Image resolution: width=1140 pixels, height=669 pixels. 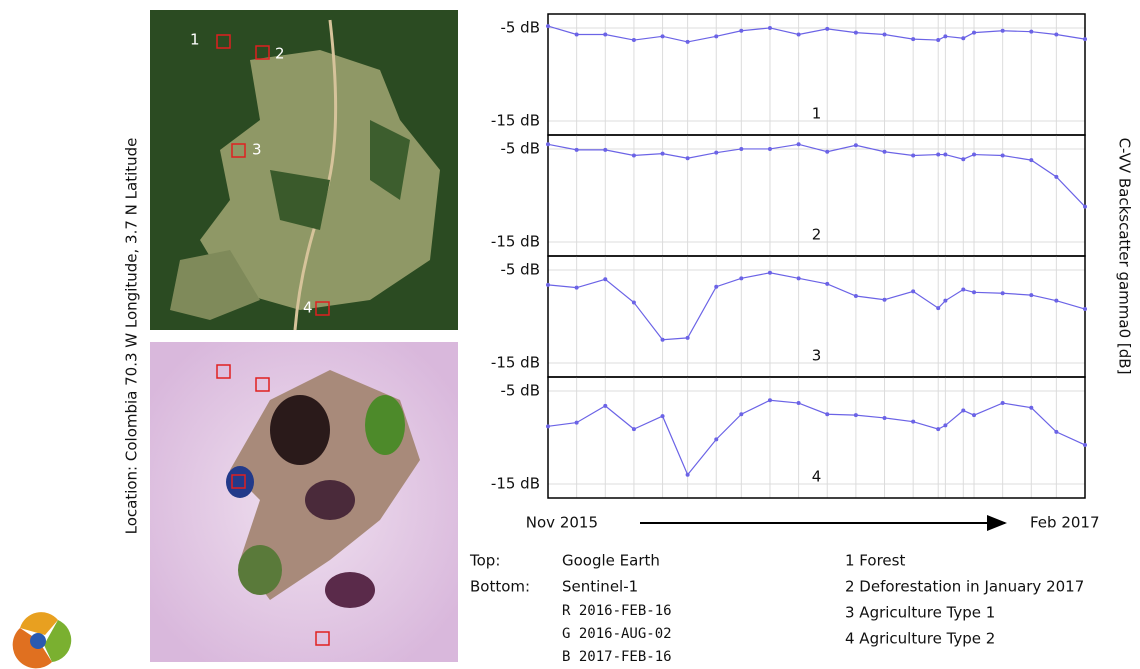 What do you see at coordinates (600, 587) in the screenshot?
I see `caption-value: Sentinel-1` at bounding box center [600, 587].